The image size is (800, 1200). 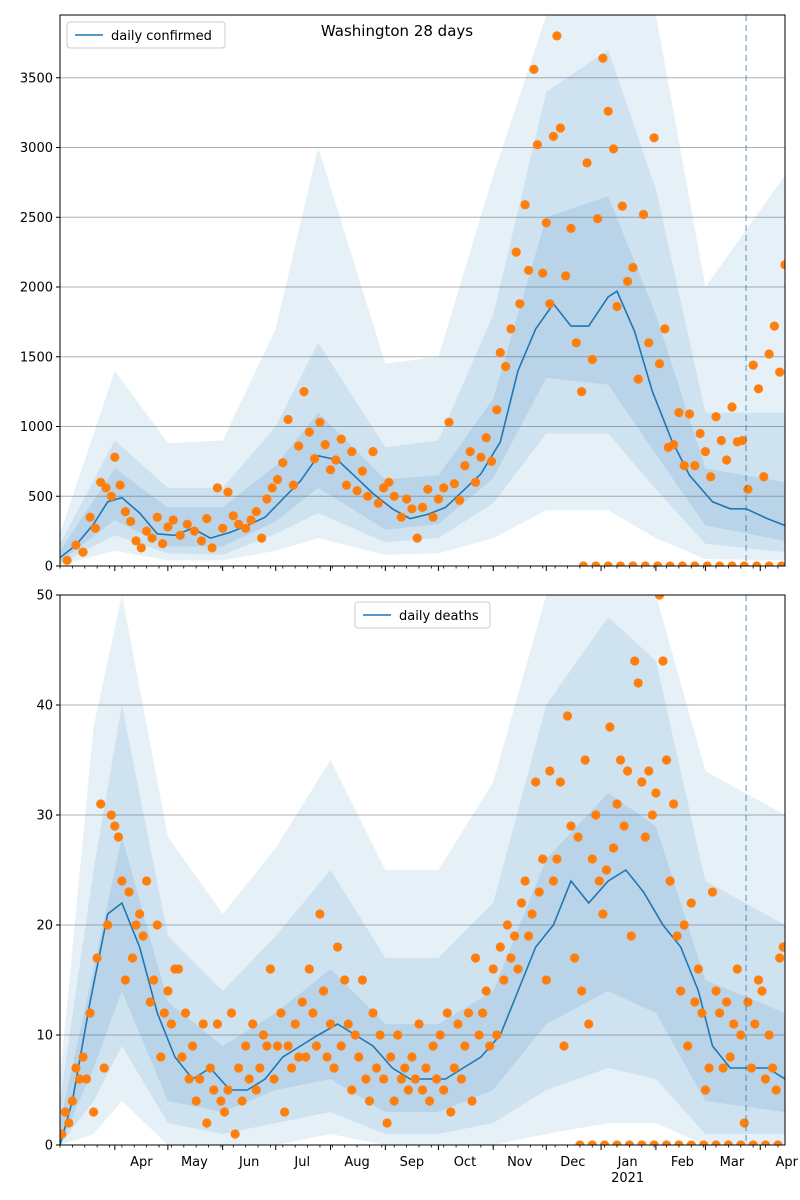 I want to click on figure-title: Washington 28 days, so click(x=397, y=31).